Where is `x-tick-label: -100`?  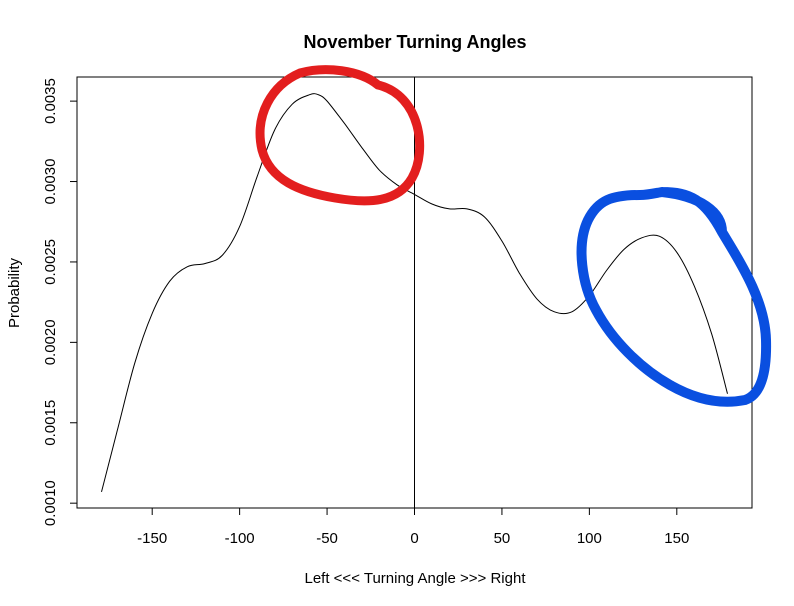 x-tick-label: -100 is located at coordinates (240, 538).